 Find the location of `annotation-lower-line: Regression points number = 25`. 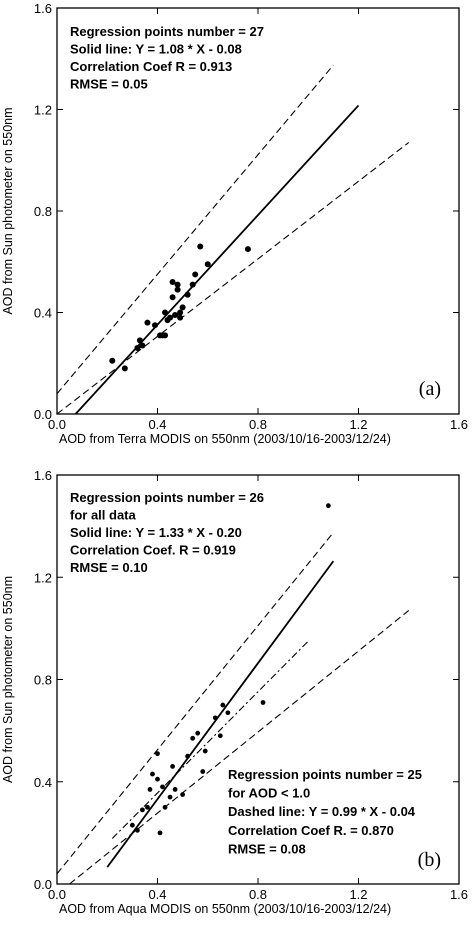

annotation-lower-line: Regression points number = 25 is located at coordinates (325, 774).